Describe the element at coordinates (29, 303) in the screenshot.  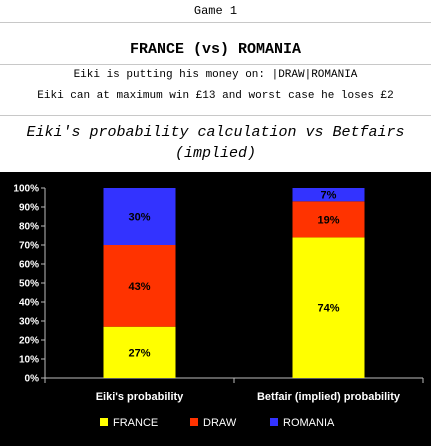
I see `y-tick-label: 40%` at that location.